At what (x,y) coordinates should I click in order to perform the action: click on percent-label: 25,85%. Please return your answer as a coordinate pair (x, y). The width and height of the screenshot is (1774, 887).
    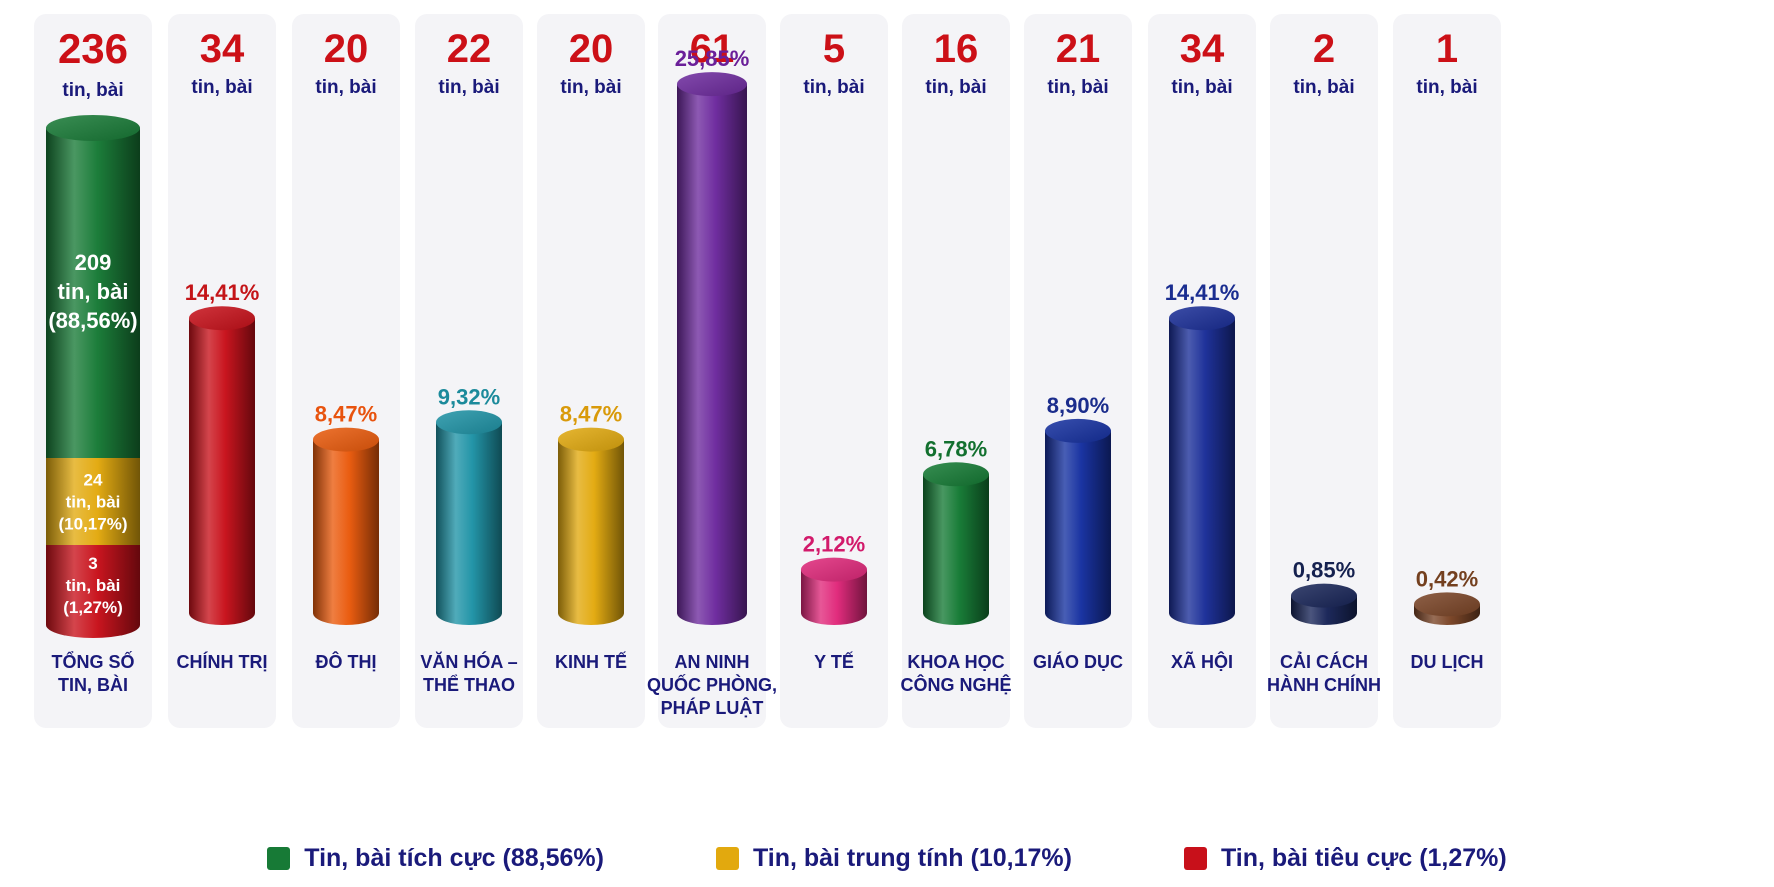
    Looking at the image, I should click on (712, 58).